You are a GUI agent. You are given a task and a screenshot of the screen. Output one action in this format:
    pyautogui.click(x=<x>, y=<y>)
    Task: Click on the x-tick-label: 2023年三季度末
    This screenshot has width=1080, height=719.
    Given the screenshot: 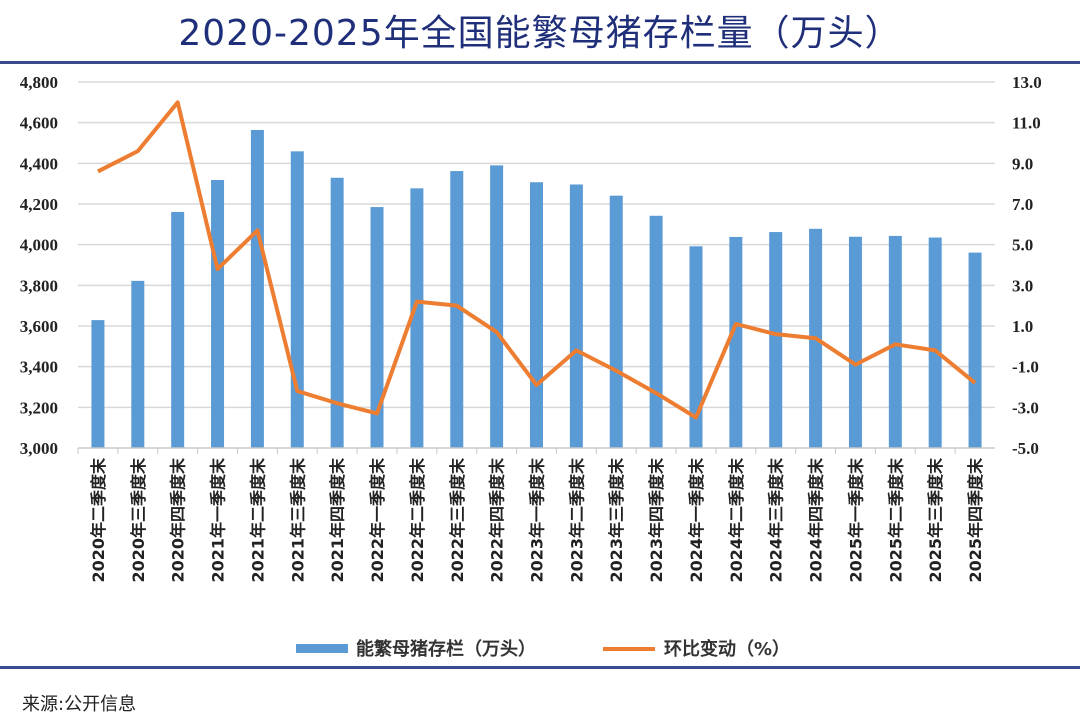 What is the action you would take?
    pyautogui.click(x=616, y=520)
    